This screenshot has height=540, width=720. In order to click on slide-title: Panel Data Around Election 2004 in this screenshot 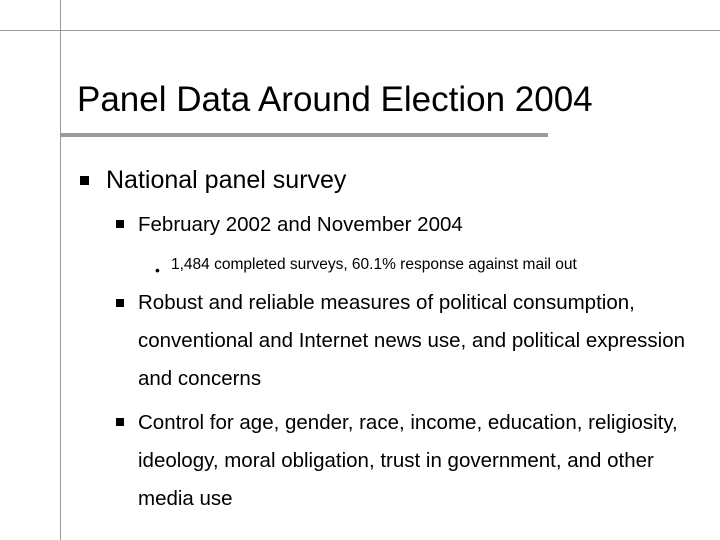, I will do `click(335, 99)`.